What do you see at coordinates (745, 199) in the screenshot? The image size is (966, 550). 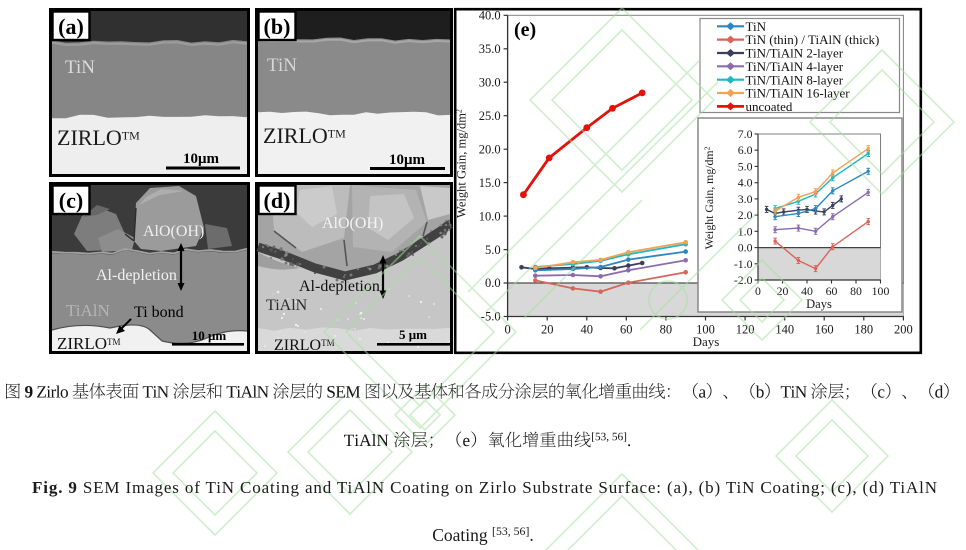 I see `svg-text: 3.0` at bounding box center [745, 199].